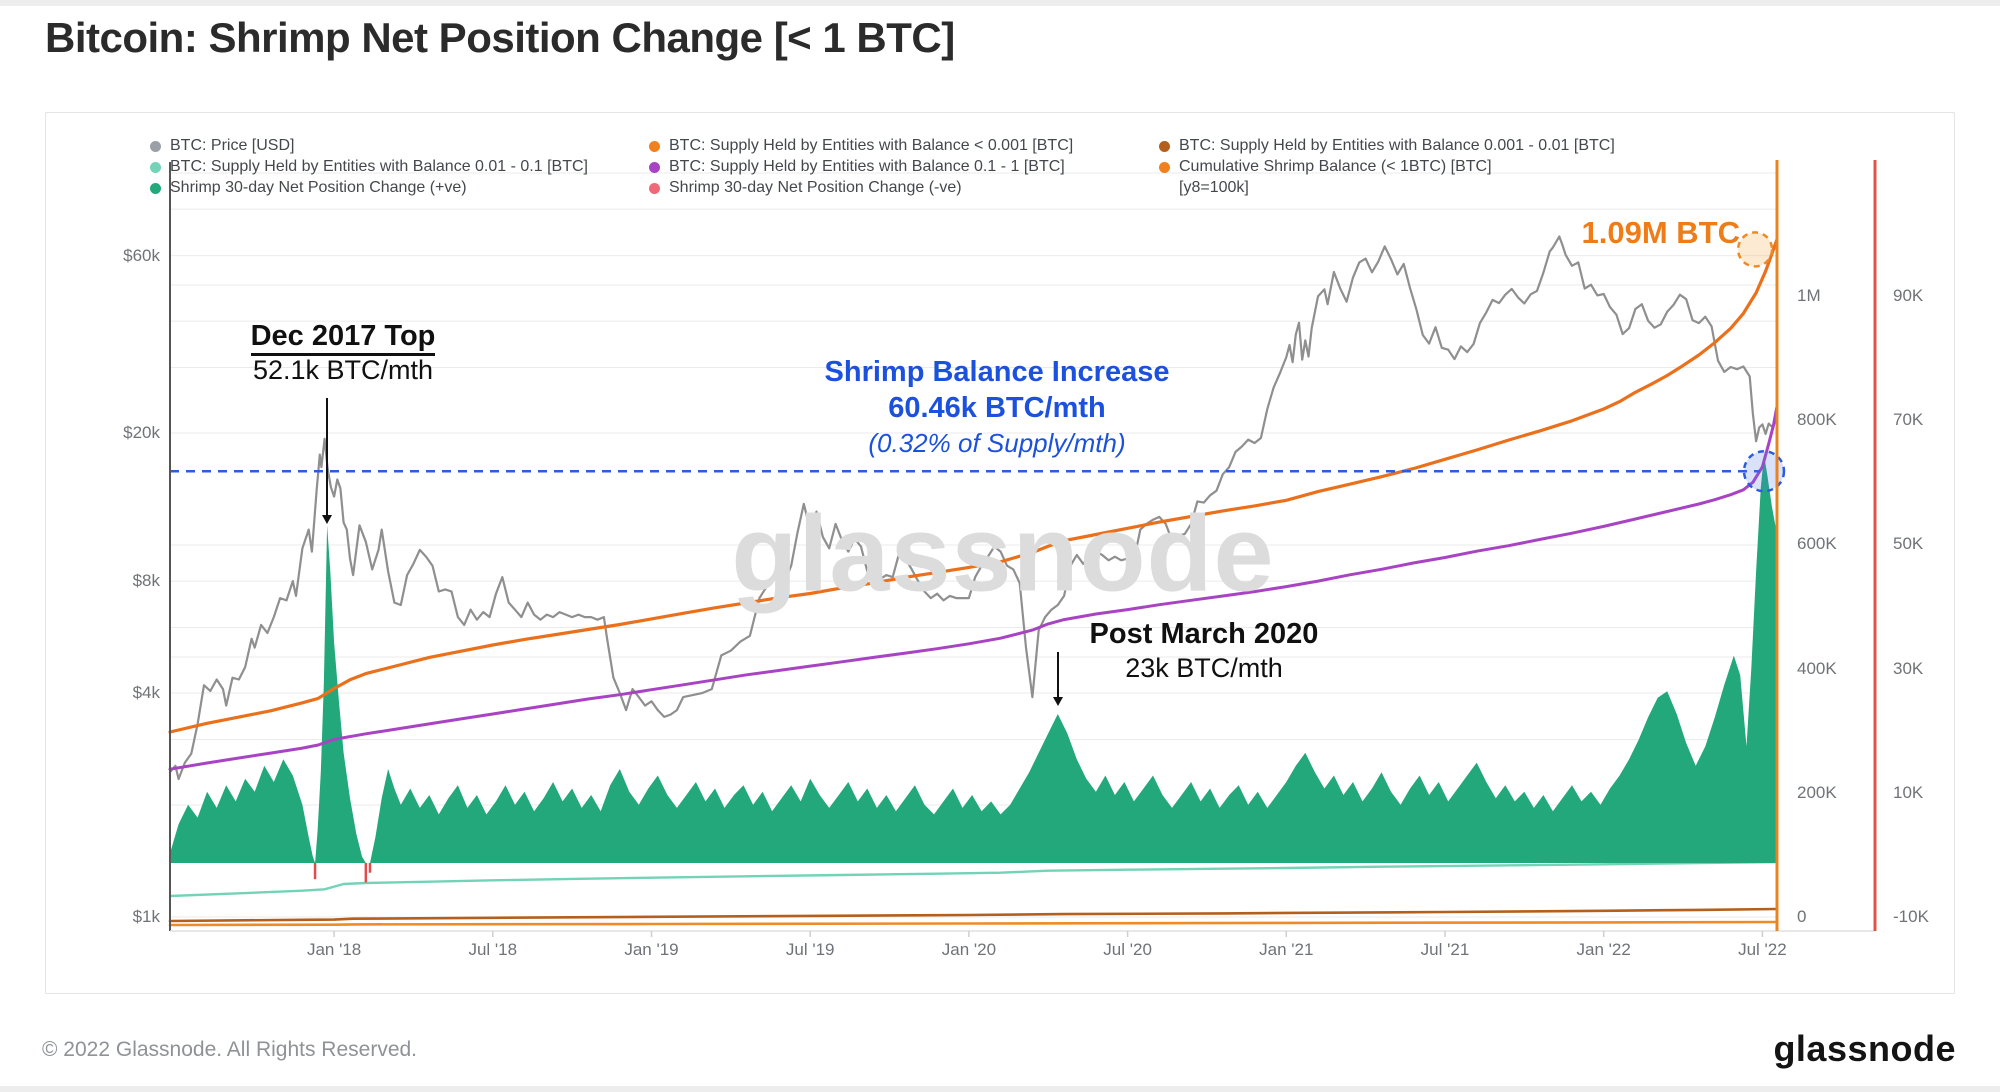 The height and width of the screenshot is (1092, 2000). I want to click on glassnode-logo: glassnode, so click(1864, 1048).